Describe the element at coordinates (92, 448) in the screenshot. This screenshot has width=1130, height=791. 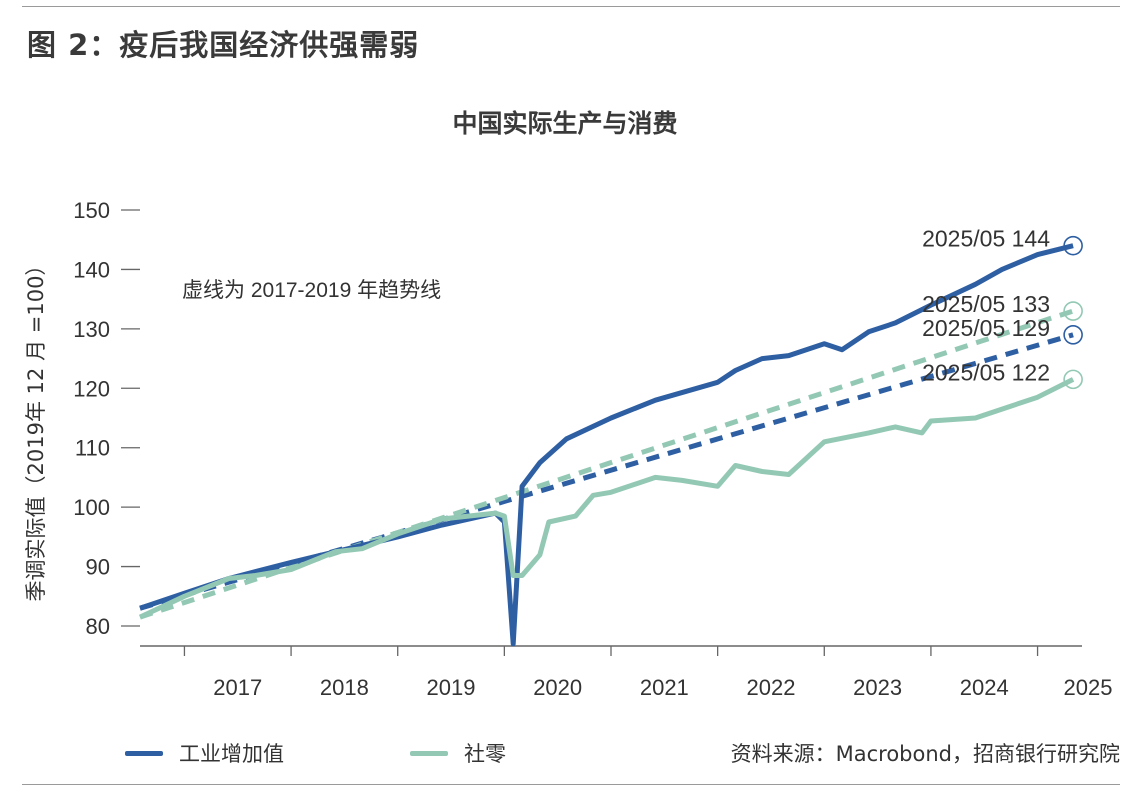
I see `y-tick-label-110: 110` at that location.